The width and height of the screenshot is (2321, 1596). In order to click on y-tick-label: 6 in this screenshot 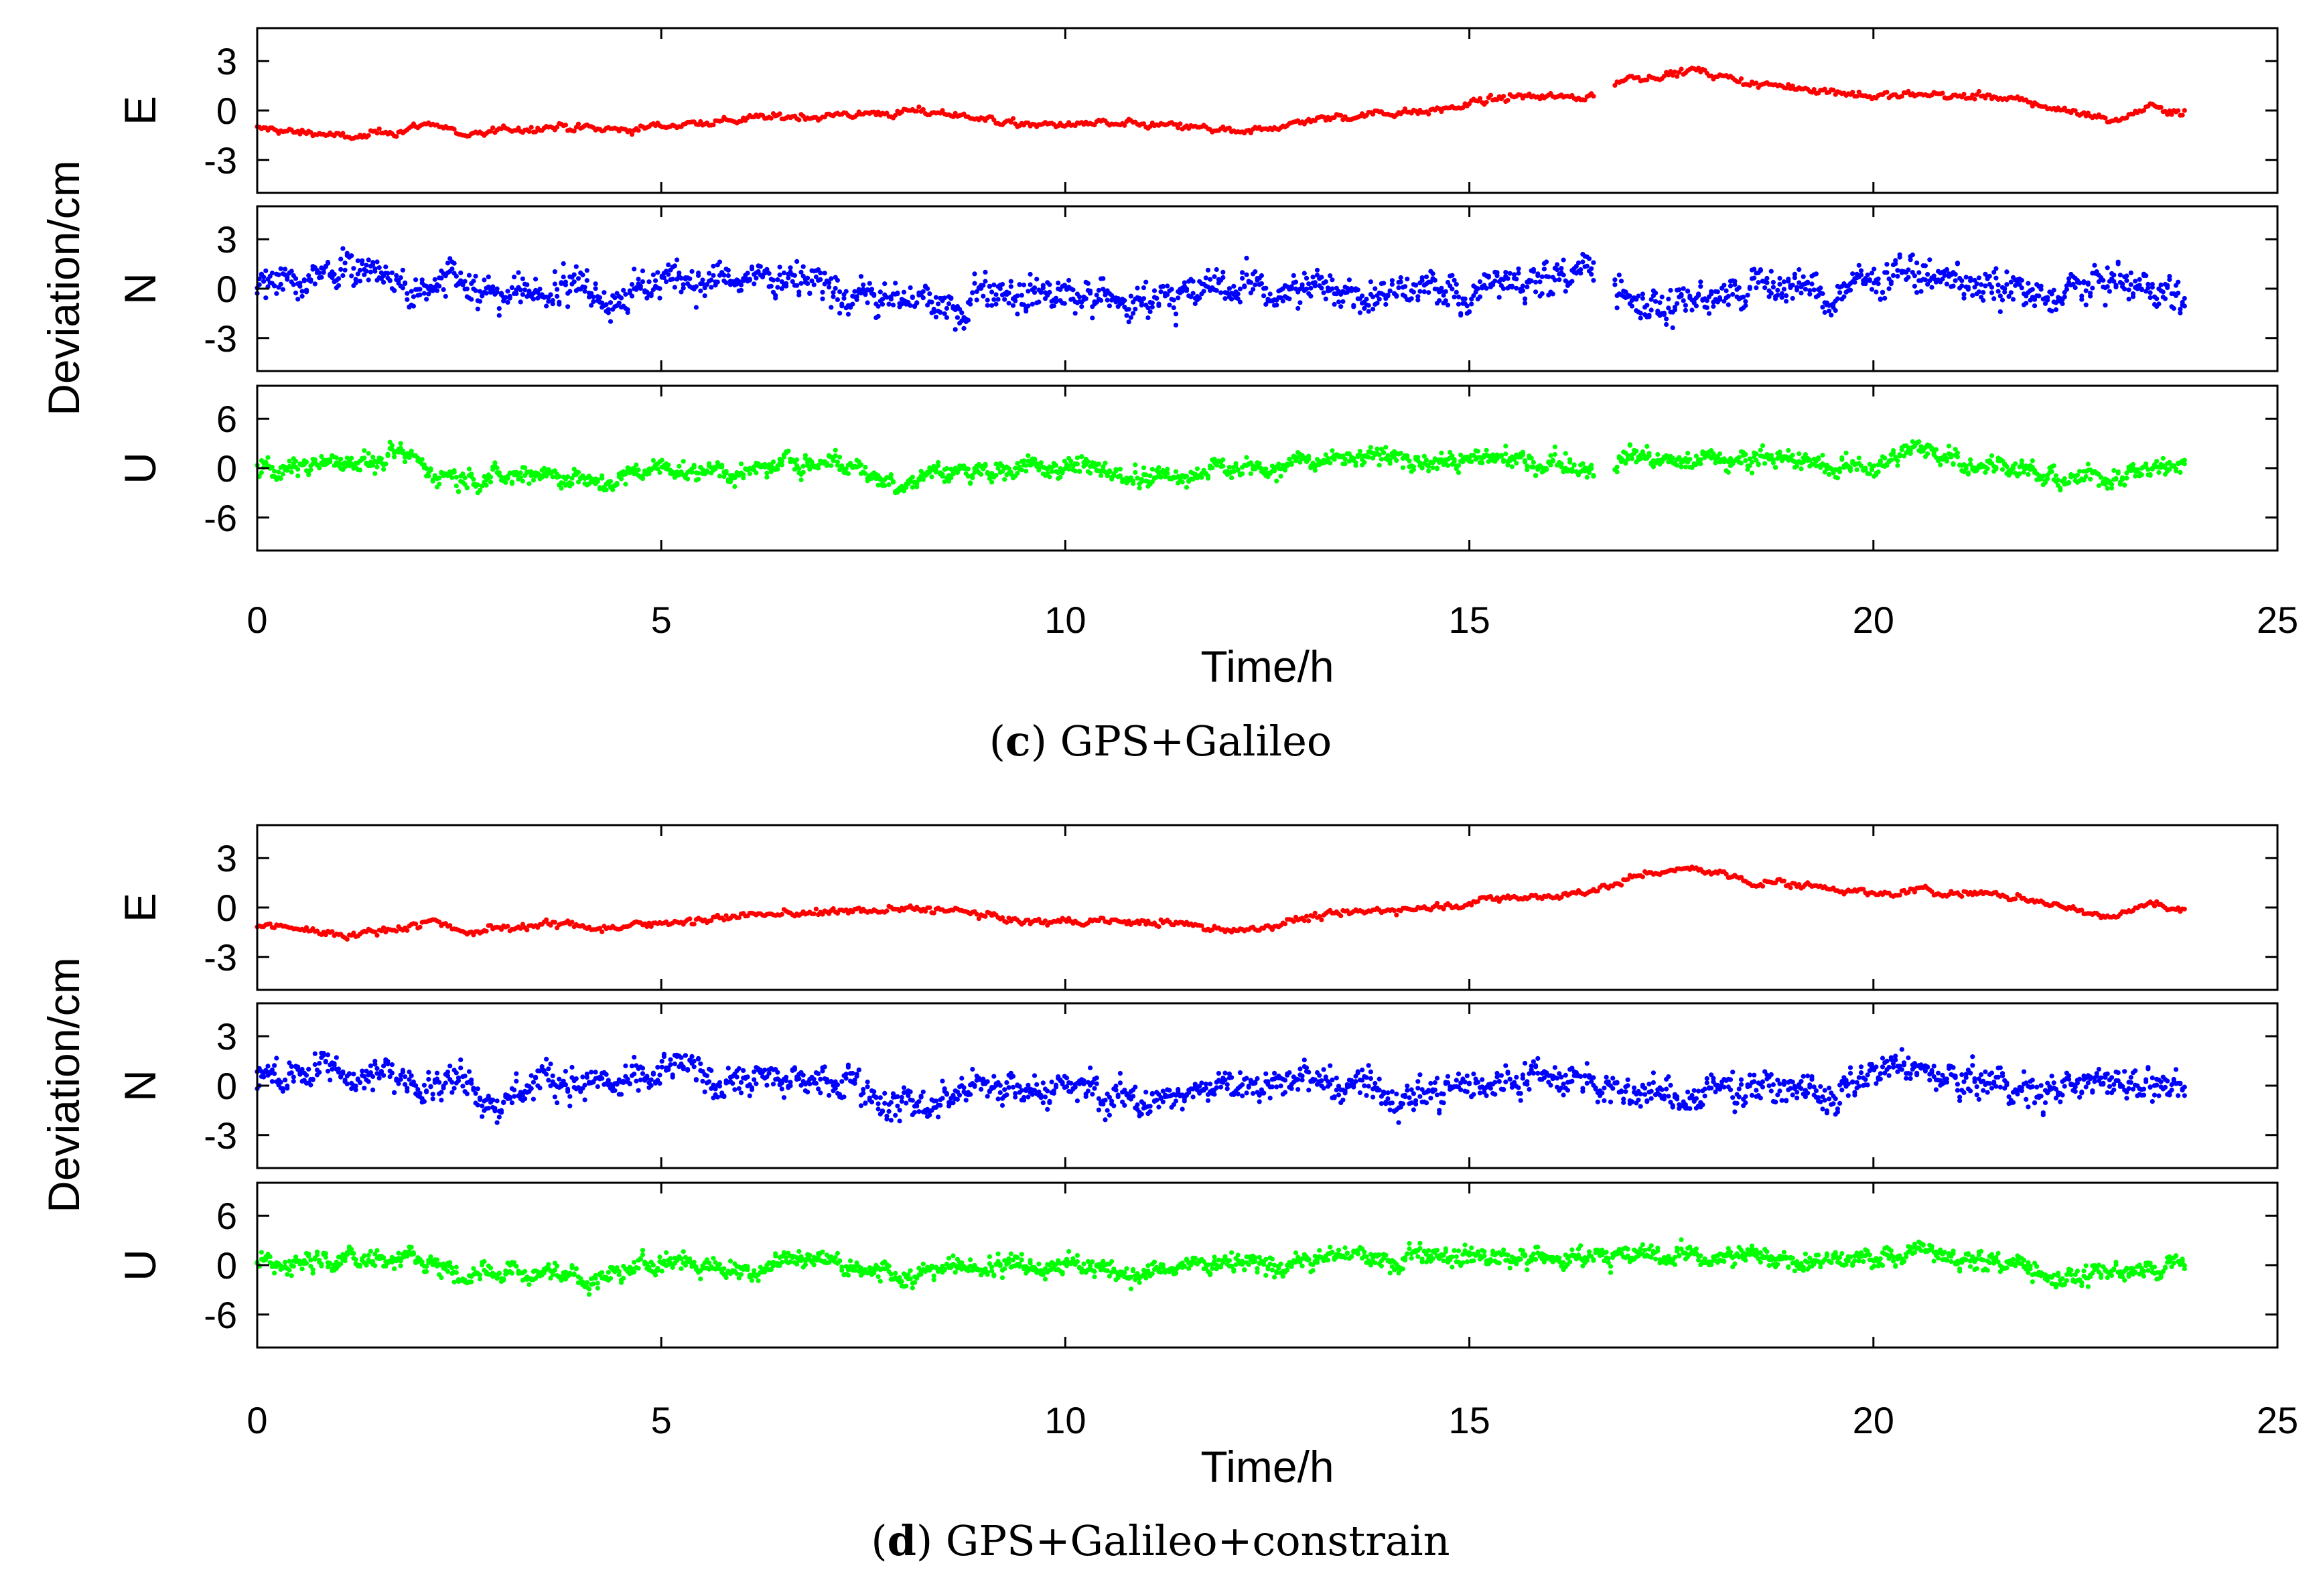, I will do `click(226, 419)`.